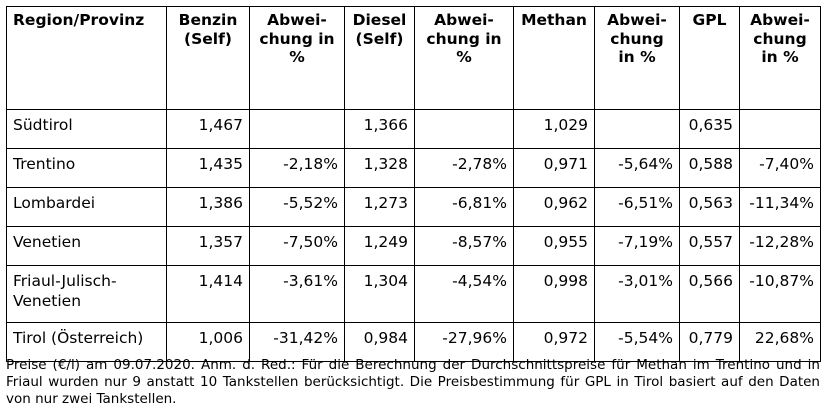 This screenshot has width=826, height=408. Describe the element at coordinates (86, 168) in the screenshot. I see `region-cell: Trentino` at that location.